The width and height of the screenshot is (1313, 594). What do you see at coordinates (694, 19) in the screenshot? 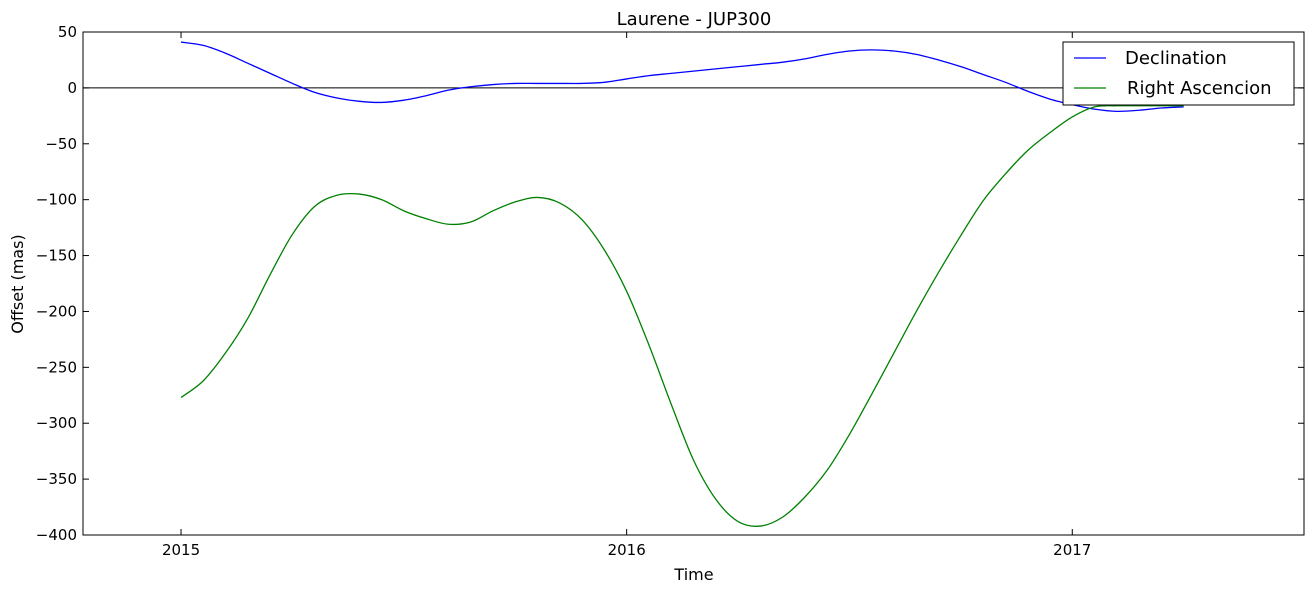
I see `chart-title: Laurene - JUP300` at bounding box center [694, 19].